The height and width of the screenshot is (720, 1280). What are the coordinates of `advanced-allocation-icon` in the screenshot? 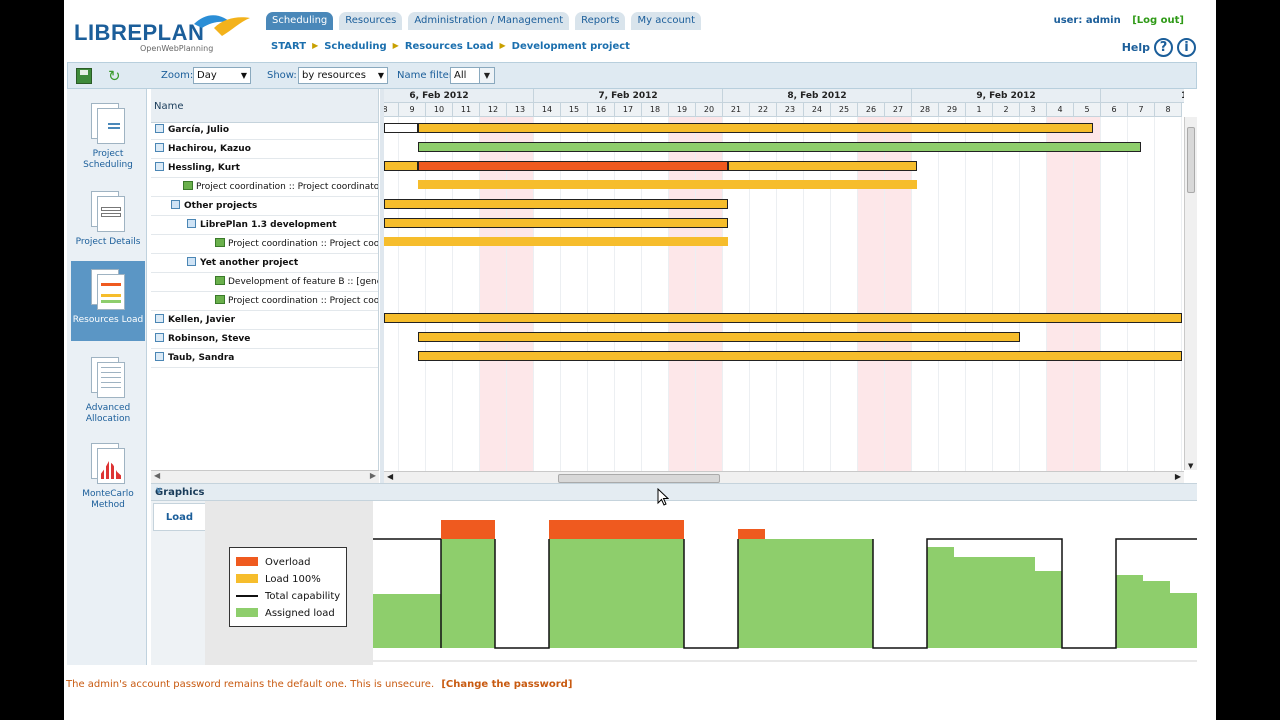 It's located at (108, 378).